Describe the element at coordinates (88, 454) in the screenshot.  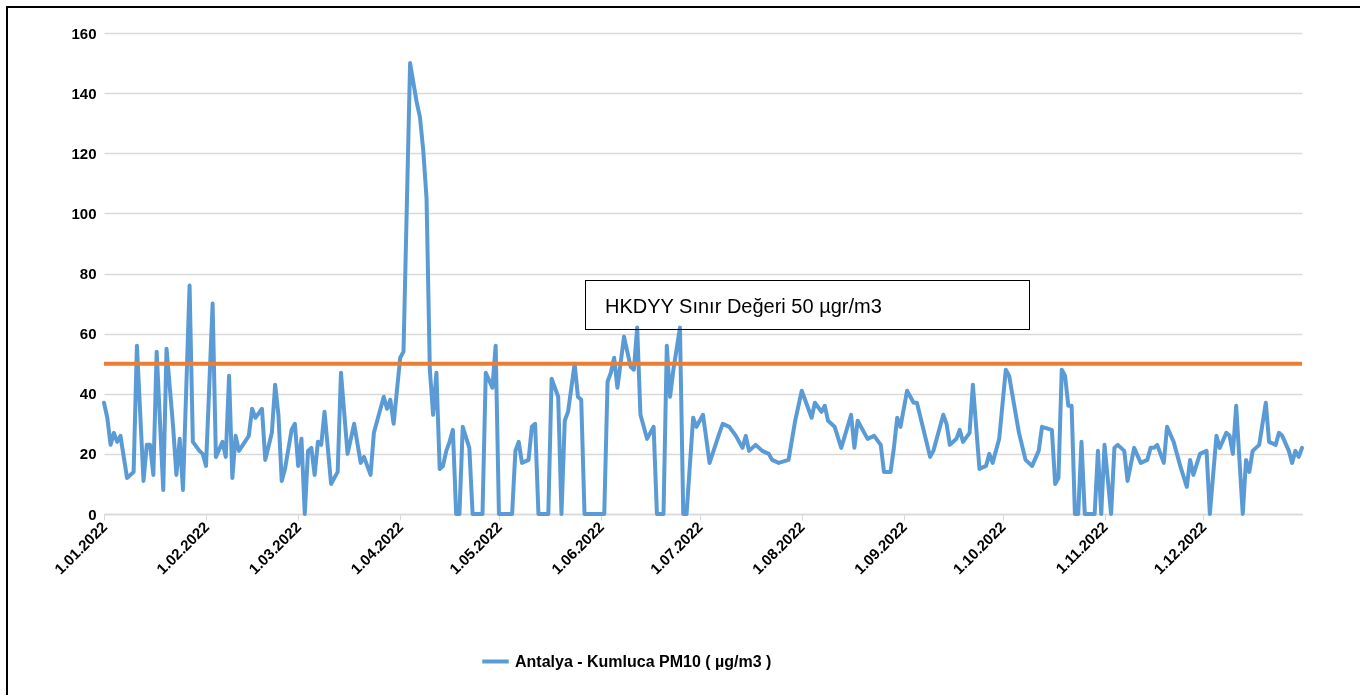
I see `y-tick-label: 20` at that location.